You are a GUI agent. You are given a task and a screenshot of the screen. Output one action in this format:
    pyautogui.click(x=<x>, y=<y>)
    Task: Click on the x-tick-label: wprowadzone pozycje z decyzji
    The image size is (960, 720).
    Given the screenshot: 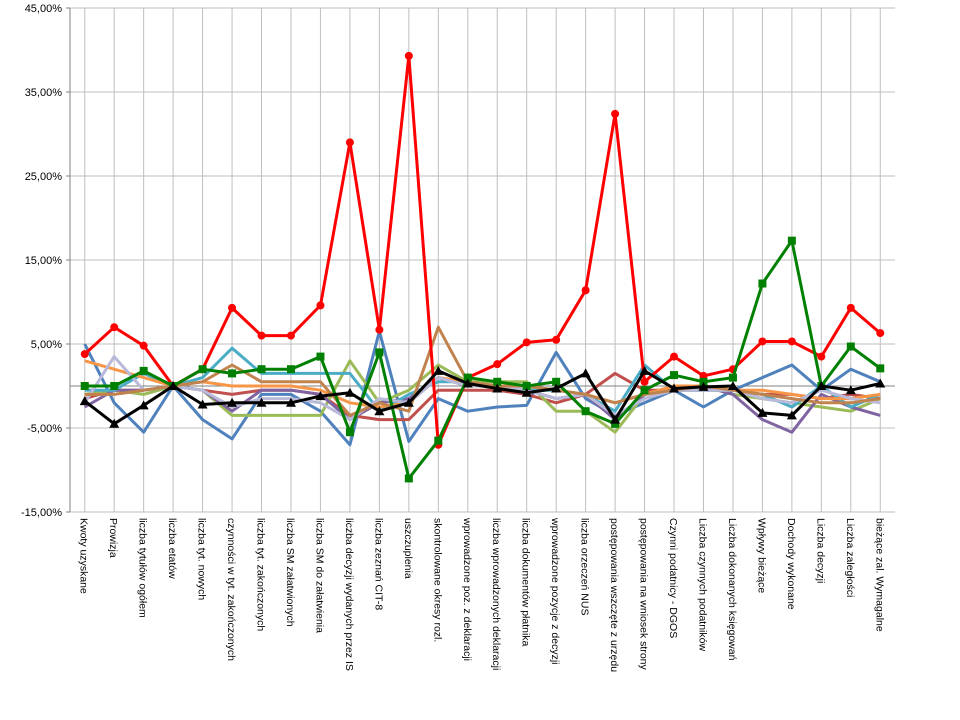 What is the action you would take?
    pyautogui.click(x=555, y=591)
    